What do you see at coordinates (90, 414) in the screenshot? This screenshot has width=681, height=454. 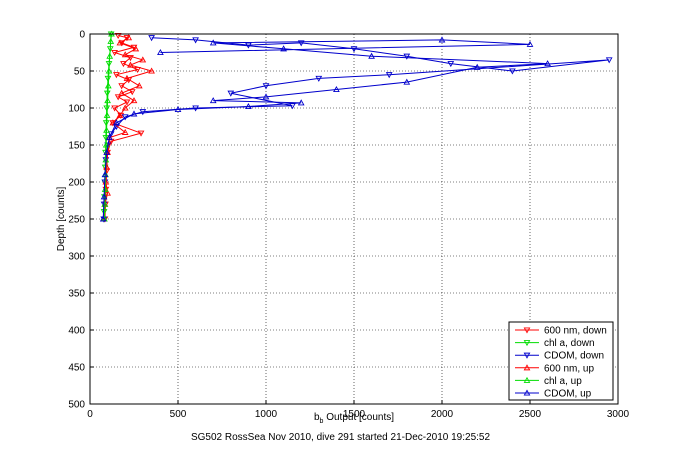 I see `x-tick-label: 0` at bounding box center [90, 414].